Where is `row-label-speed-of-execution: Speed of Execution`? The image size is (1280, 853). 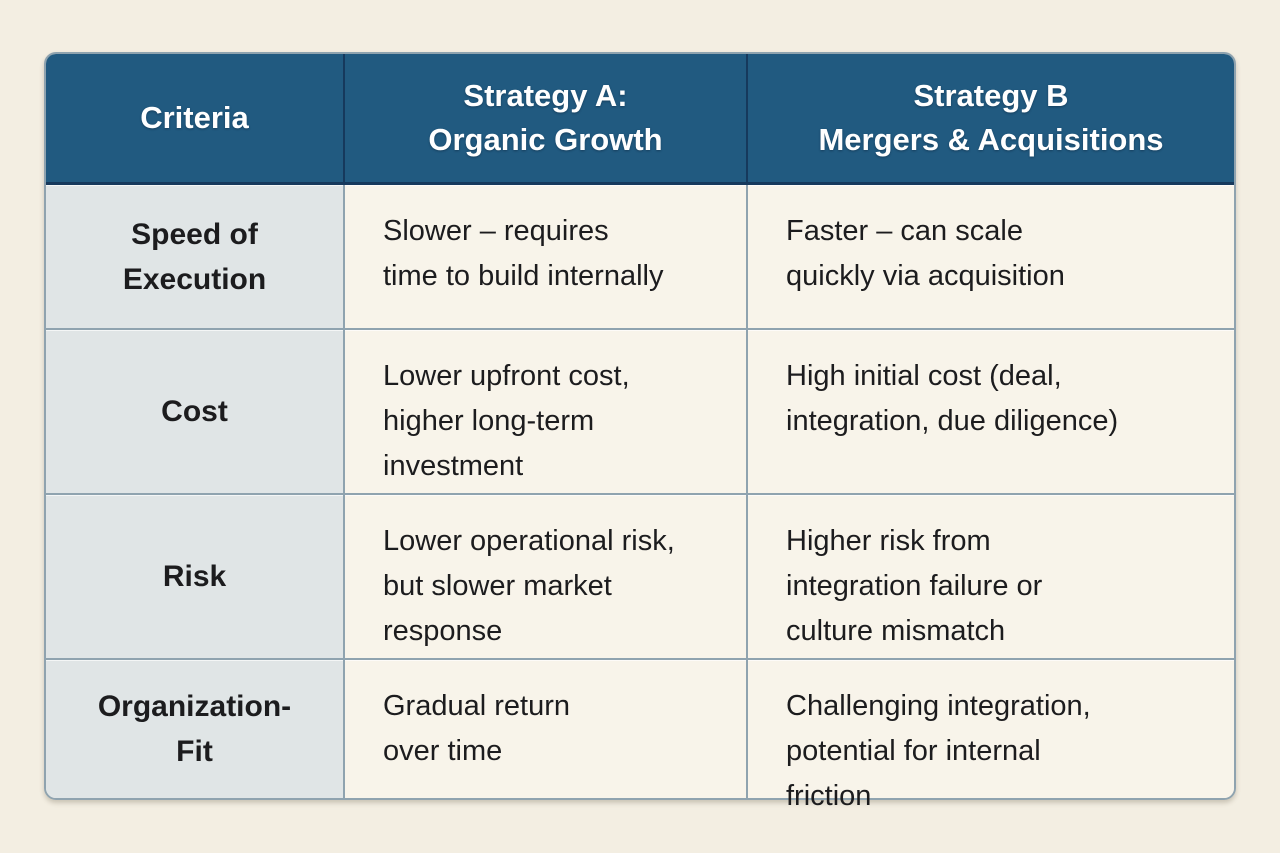
row-label-speed-of-execution: Speed of Execution is located at coordinates (195, 257).